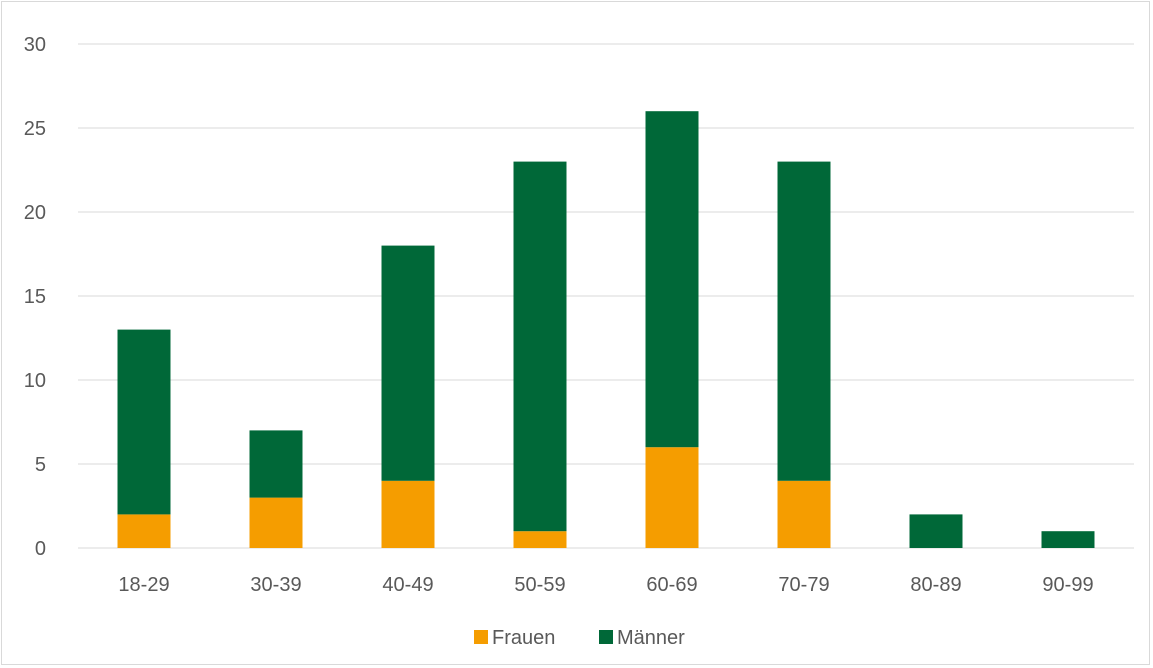 The width and height of the screenshot is (1153, 668). What do you see at coordinates (407, 585) in the screenshot?
I see `x-tick-label: 40-49` at bounding box center [407, 585].